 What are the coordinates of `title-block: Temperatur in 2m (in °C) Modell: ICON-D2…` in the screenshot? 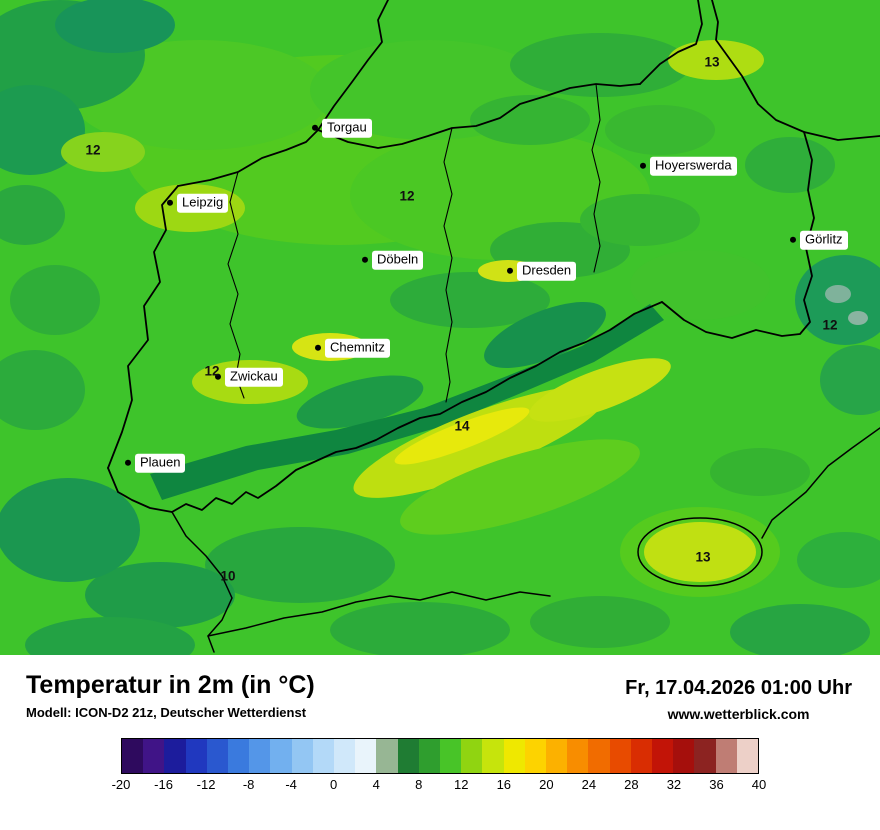 It's located at (170, 695).